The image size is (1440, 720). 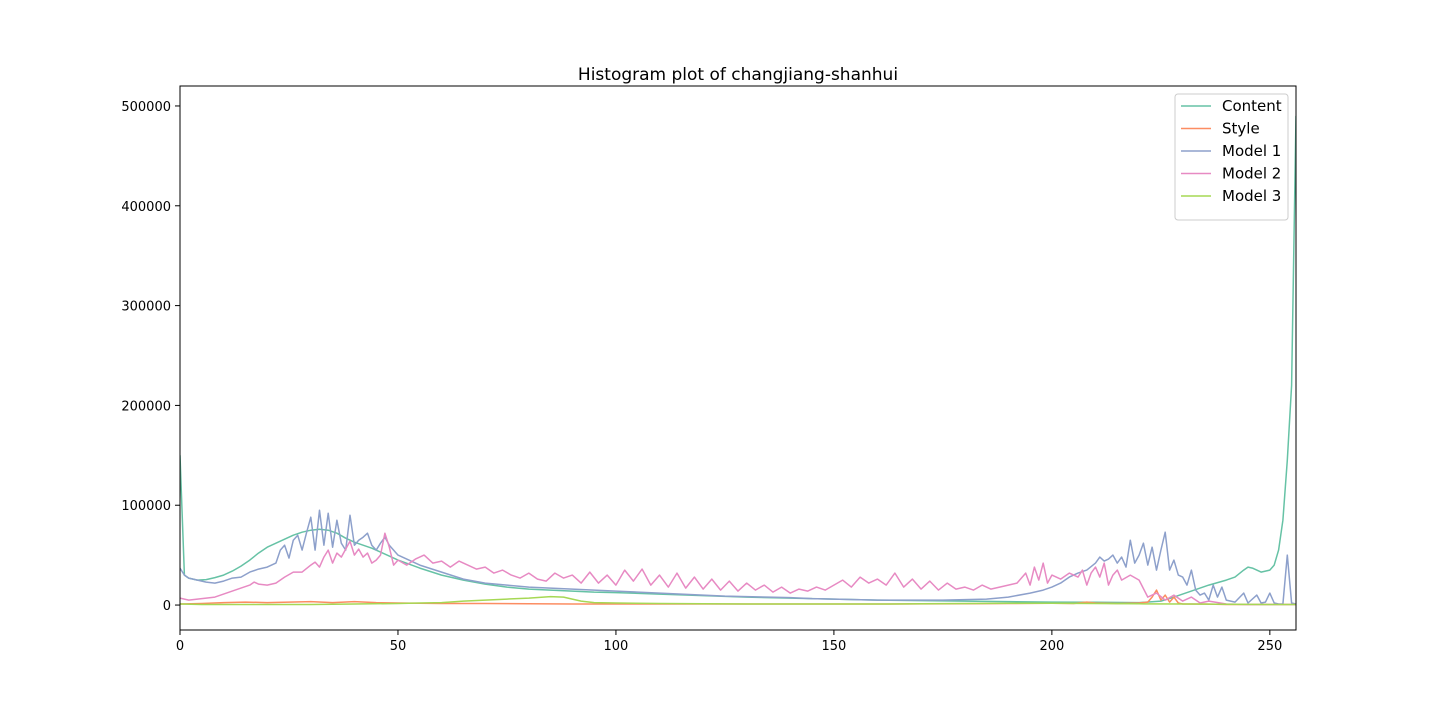 What do you see at coordinates (1269, 646) in the screenshot?
I see `x-tick-label: 250` at bounding box center [1269, 646].